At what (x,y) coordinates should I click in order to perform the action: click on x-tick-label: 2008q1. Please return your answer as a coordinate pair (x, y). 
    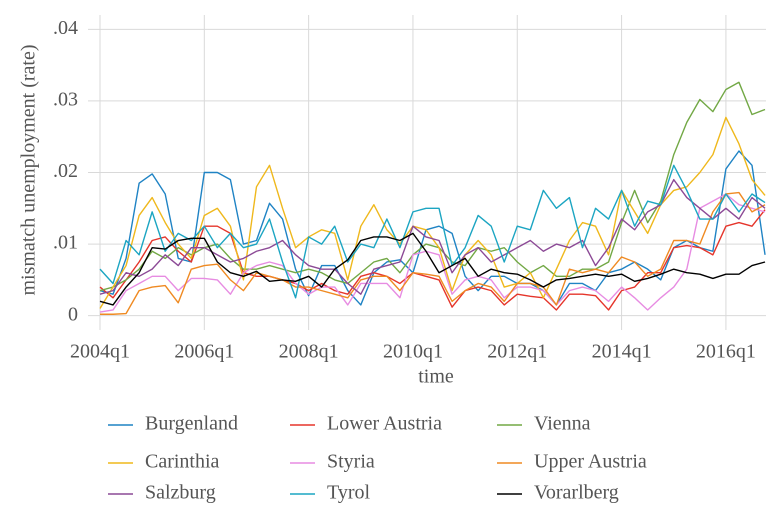
    Looking at the image, I should click on (309, 352).